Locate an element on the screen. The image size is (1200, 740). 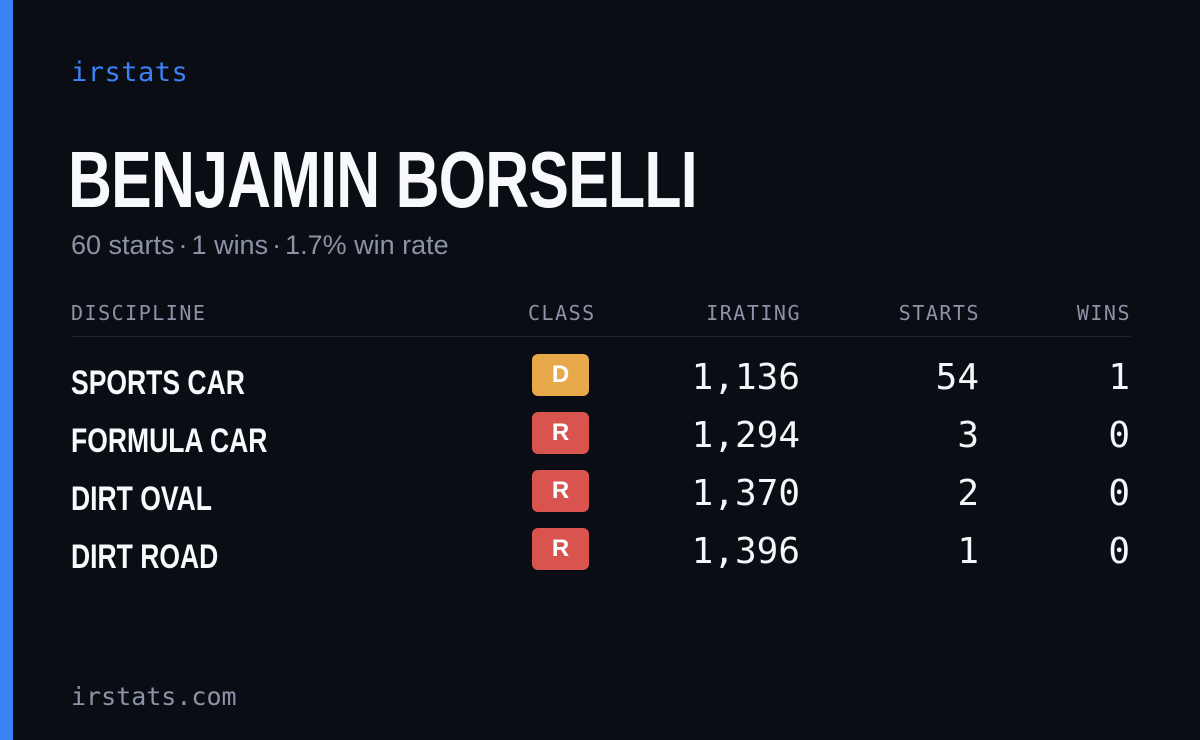
table-row: DIRT OVAL R 1,370 2 0 is located at coordinates (601, 499).